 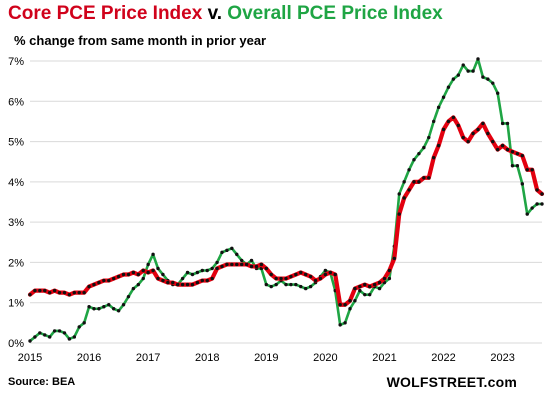 What do you see at coordinates (148, 358) in the screenshot?
I see `x-tick-label: 2017` at bounding box center [148, 358].